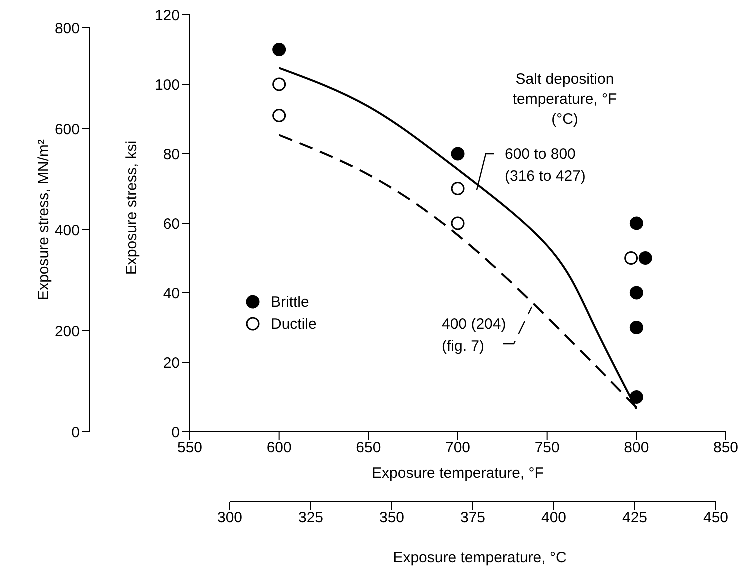 The image size is (742, 575). I want to click on y-tick-label: 60, so click(171, 224).